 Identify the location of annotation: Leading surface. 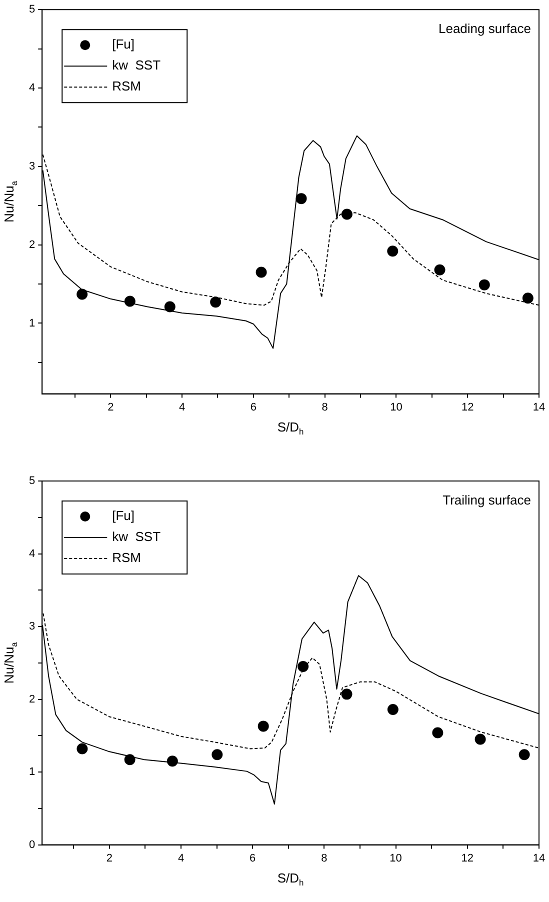
(484, 28).